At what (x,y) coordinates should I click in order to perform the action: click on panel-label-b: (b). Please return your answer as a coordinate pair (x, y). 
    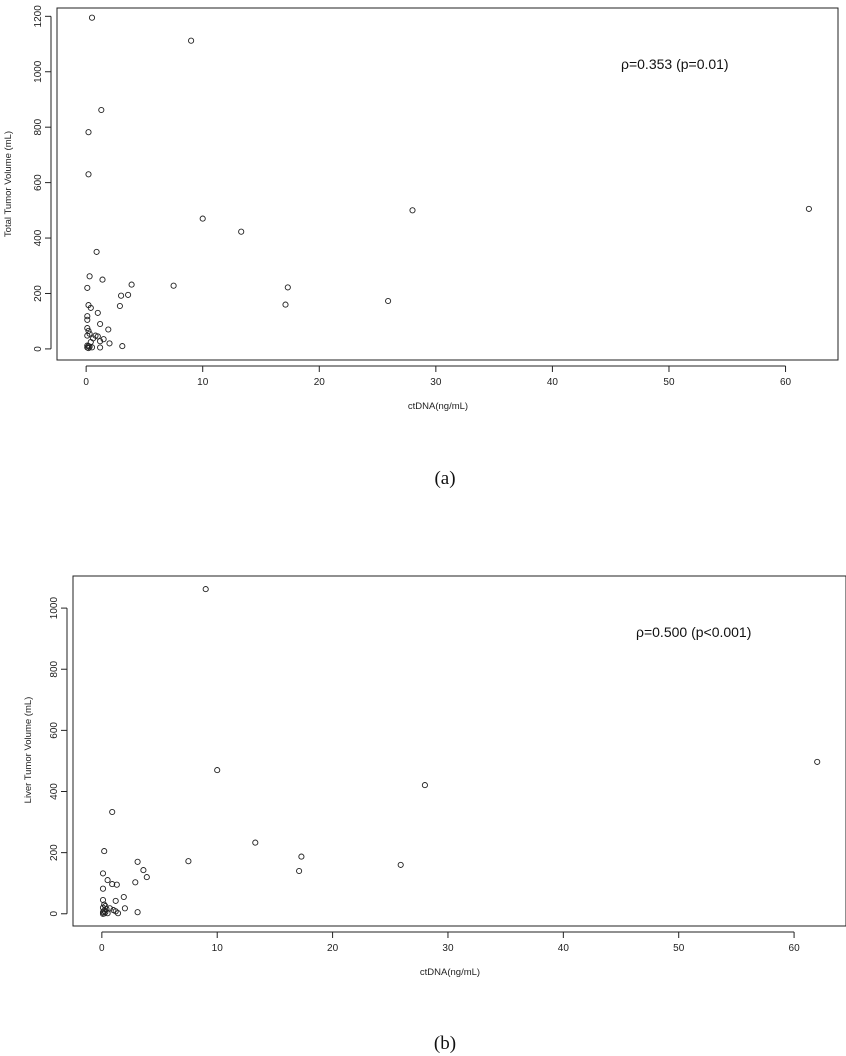
    Looking at the image, I should click on (445, 1043).